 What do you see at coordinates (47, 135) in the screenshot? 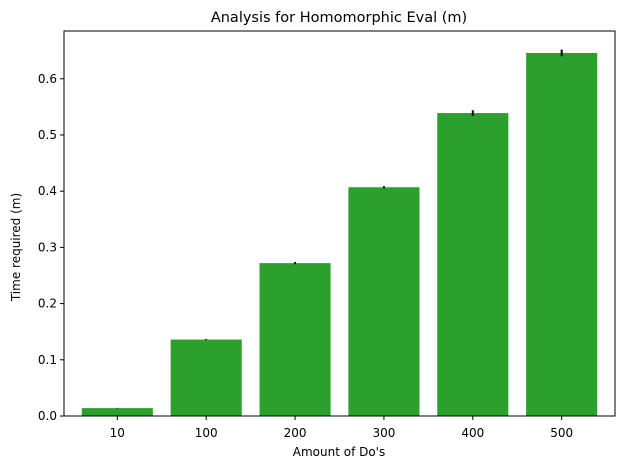
I see `y-tick-label: 0.5` at bounding box center [47, 135].